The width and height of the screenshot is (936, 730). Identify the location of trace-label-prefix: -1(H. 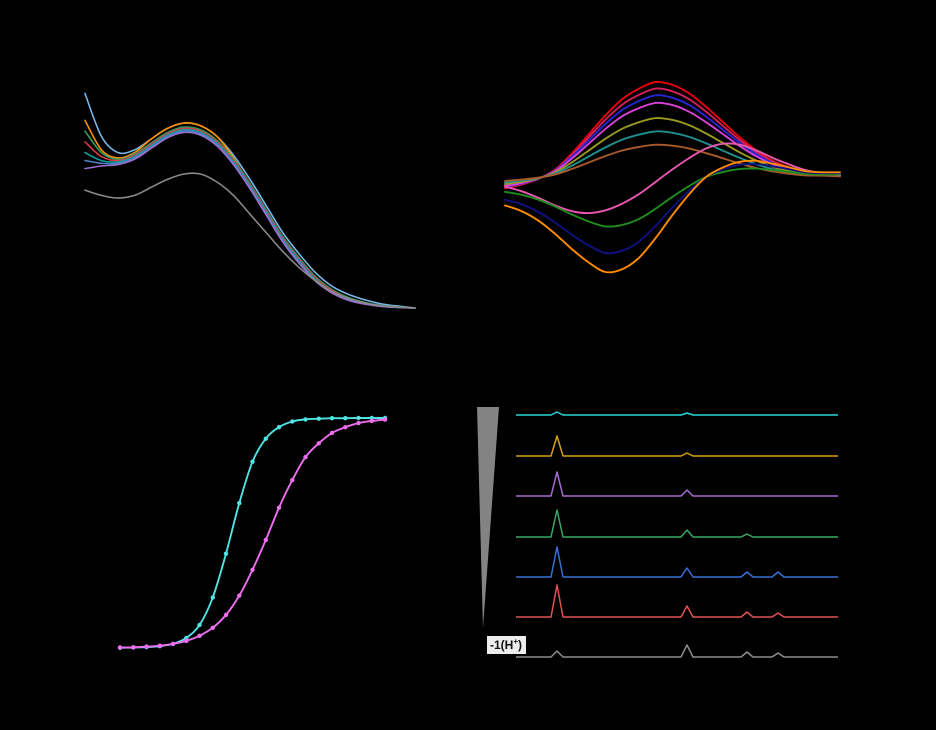
(502, 645).